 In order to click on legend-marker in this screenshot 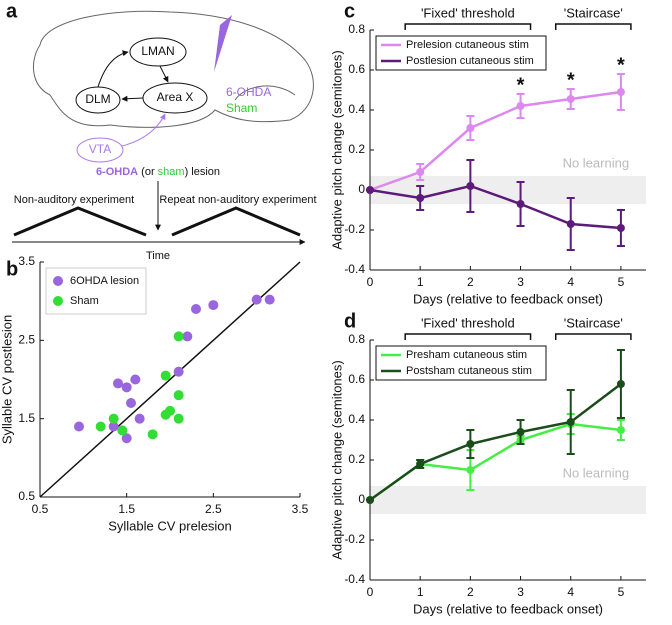, I will do `click(58, 301)`.